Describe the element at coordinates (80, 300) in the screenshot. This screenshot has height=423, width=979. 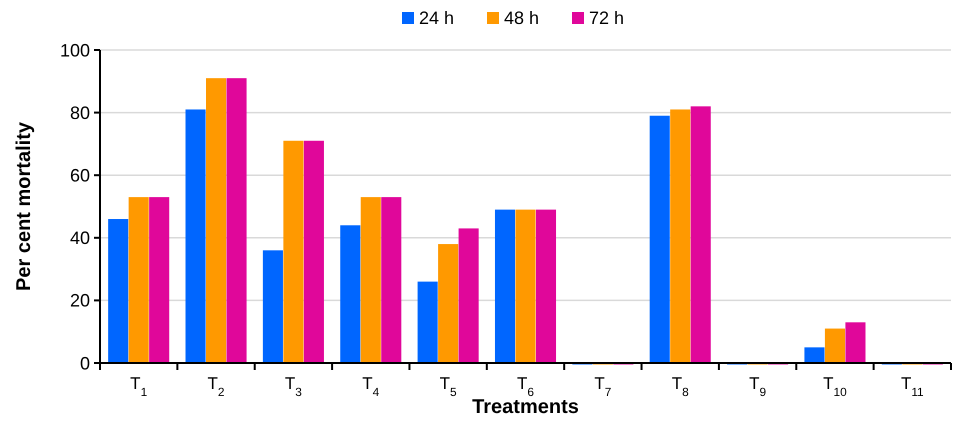
I see `y-tick-label: 20` at that location.